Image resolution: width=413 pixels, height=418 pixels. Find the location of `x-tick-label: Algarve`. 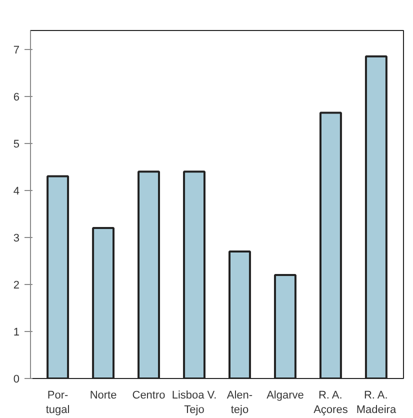

x-tick-label: Algarve is located at coordinates (285, 396).